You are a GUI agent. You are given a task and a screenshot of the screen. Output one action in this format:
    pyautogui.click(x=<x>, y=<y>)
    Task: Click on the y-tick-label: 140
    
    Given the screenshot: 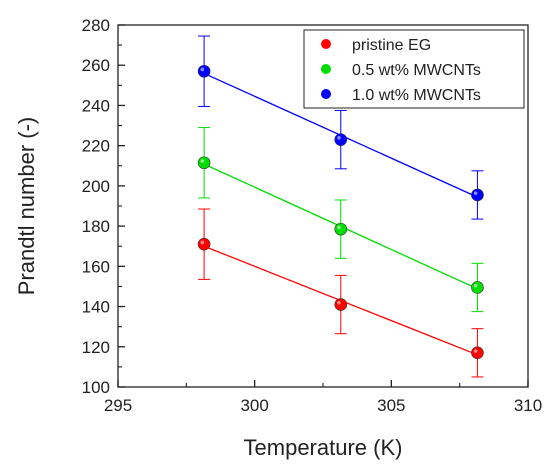 What is the action you would take?
    pyautogui.click(x=96, y=307)
    